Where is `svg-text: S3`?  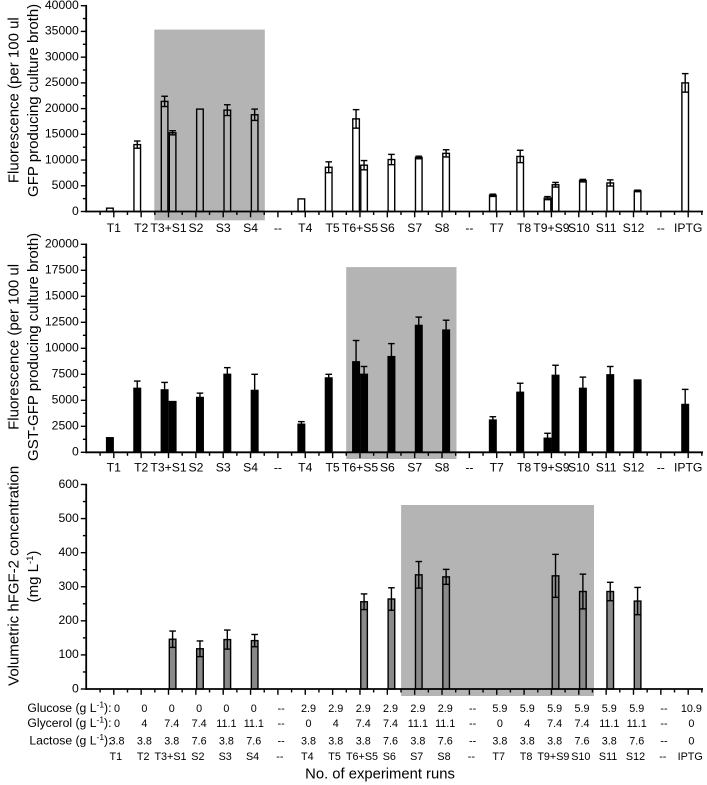
svg-text: S3 is located at coordinates (225, 757).